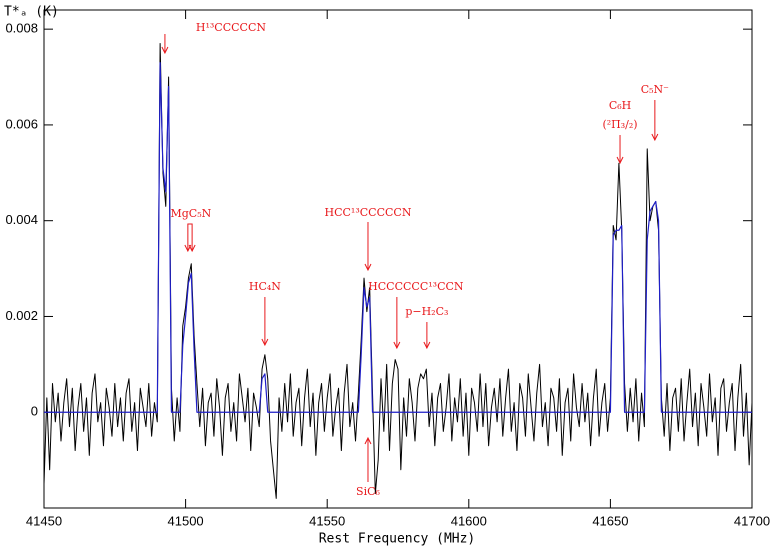 The height and width of the screenshot is (547, 772). What do you see at coordinates (31, 12) in the screenshot?
I see `y-axis-label: T*ₐ (K)` at bounding box center [31, 12].